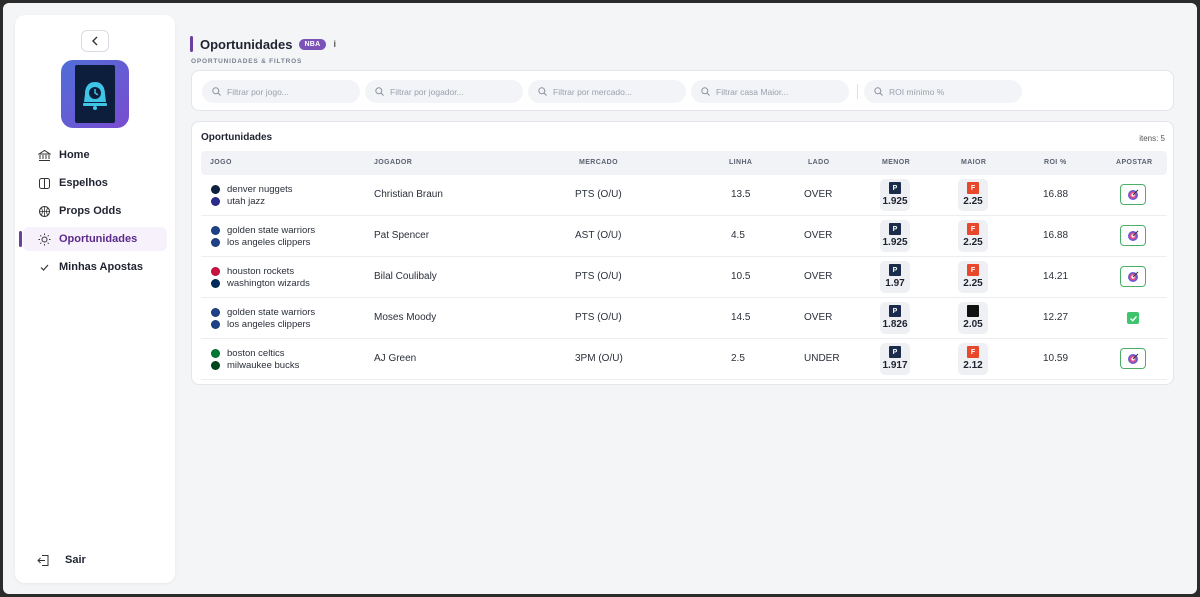 The width and height of the screenshot is (1200, 597). I want to click on logout-button: Sair, so click(61, 560).